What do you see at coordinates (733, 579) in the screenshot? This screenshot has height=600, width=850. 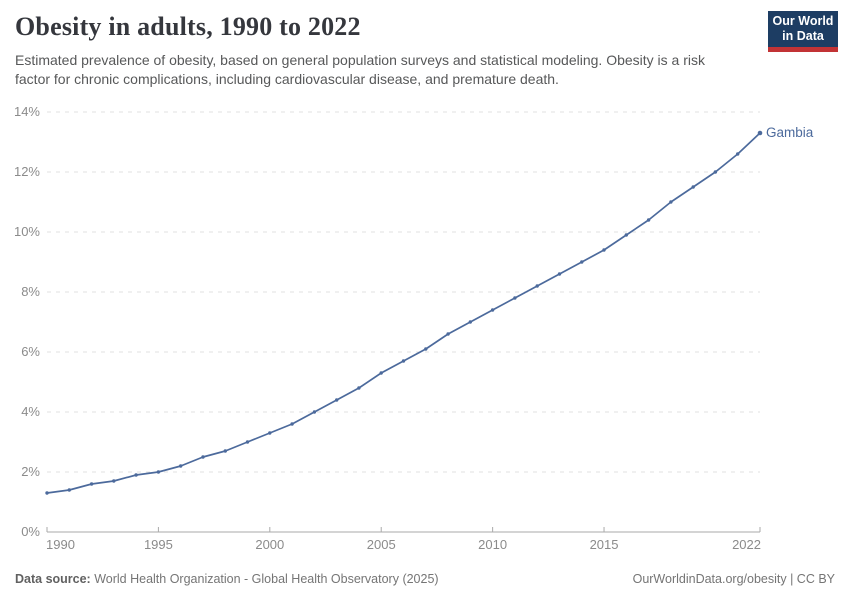 I see `credit-link: OurWorldinData.org/obesity | CC BY` at bounding box center [733, 579].